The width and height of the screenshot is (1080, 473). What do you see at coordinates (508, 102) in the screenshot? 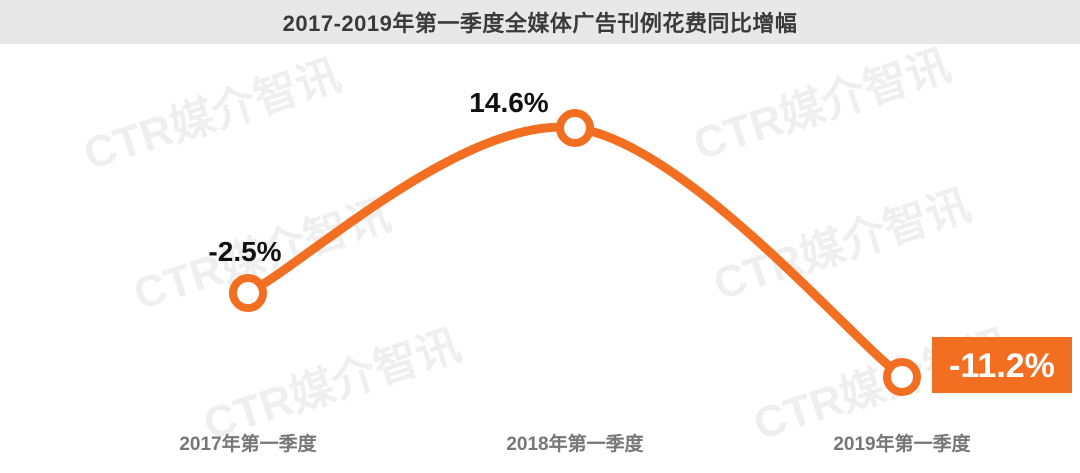
I see `data-label: 14.6%` at bounding box center [508, 102].